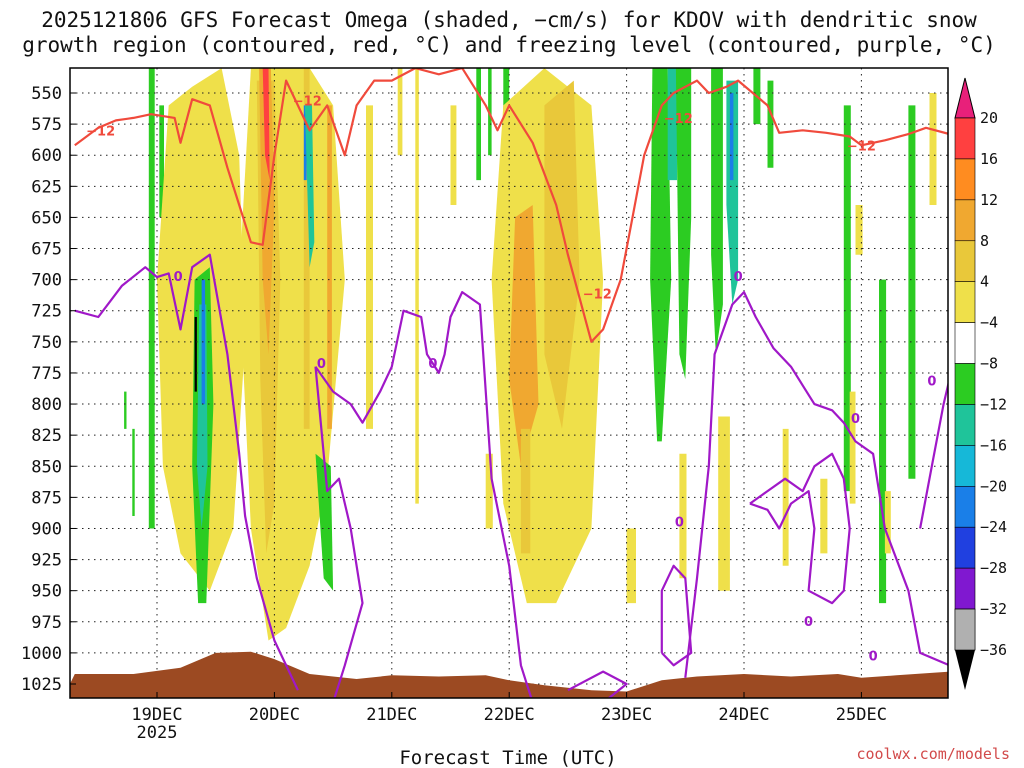  What do you see at coordinates (993, 445) in the screenshot?
I see `colorbar-label: −16` at bounding box center [993, 445].